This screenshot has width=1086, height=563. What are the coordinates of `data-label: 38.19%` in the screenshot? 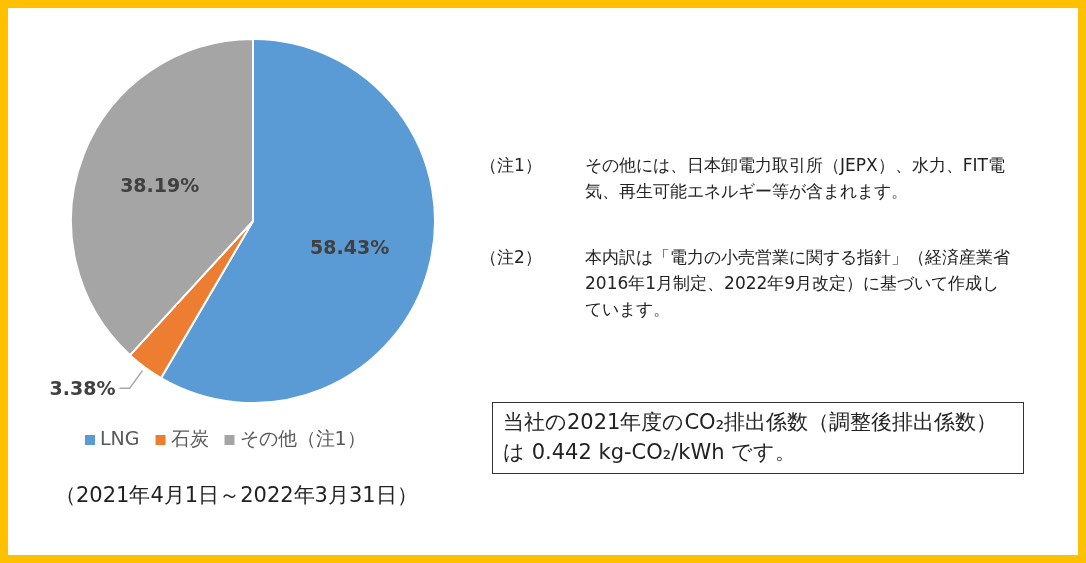 It's located at (160, 184).